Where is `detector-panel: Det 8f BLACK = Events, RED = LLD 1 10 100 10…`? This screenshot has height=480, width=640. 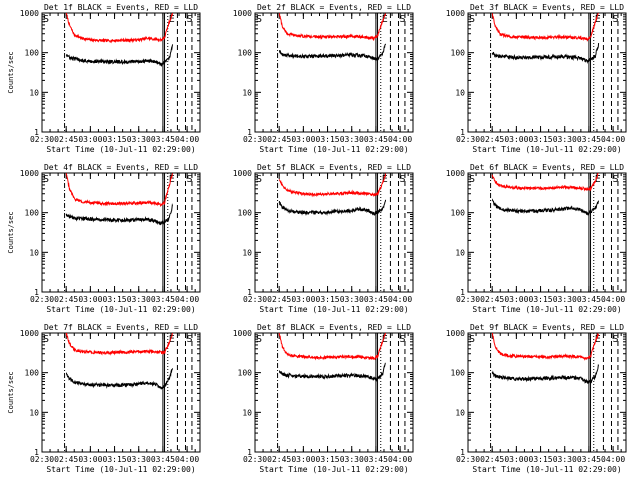 detector-panel: Det 8f BLACK = Events, RED = LLD 1 10 100 10… is located at coordinates (323, 398).